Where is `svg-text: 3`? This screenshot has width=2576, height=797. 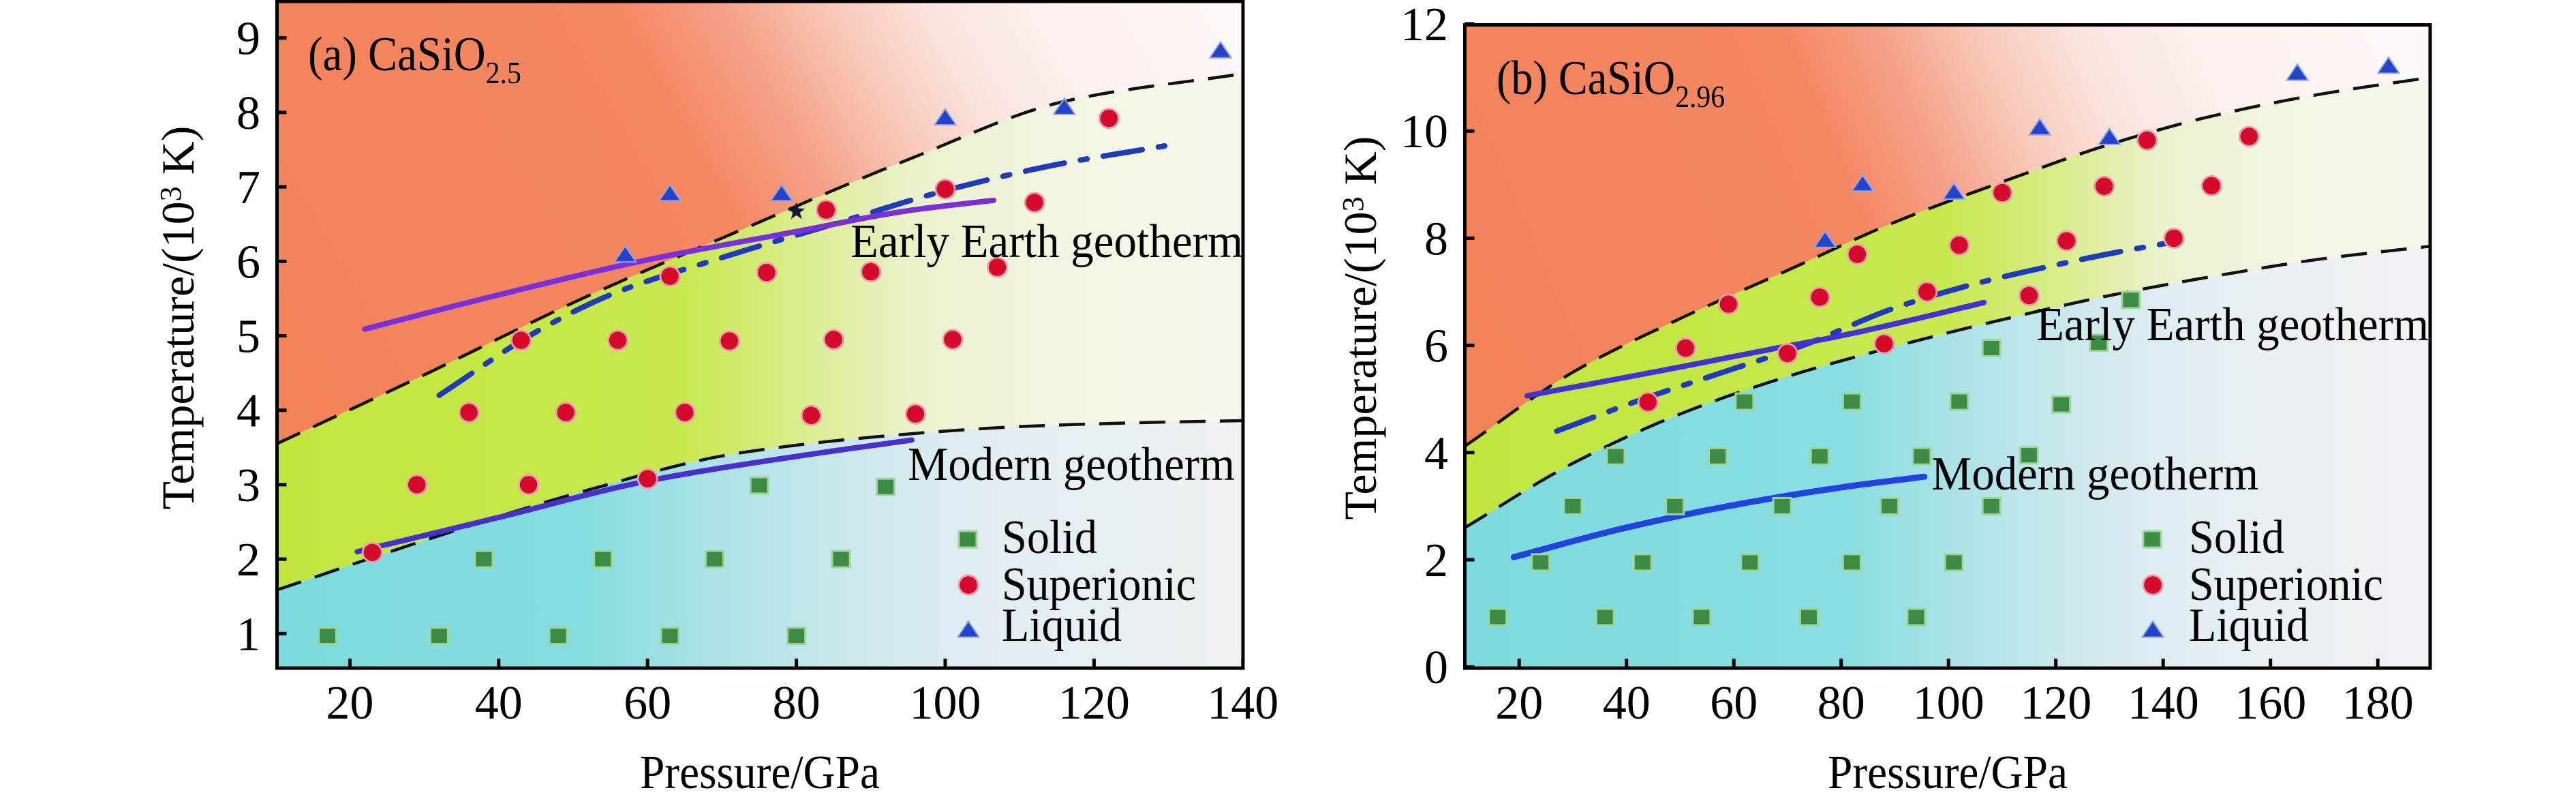 svg-text: 3 is located at coordinates (248, 486).